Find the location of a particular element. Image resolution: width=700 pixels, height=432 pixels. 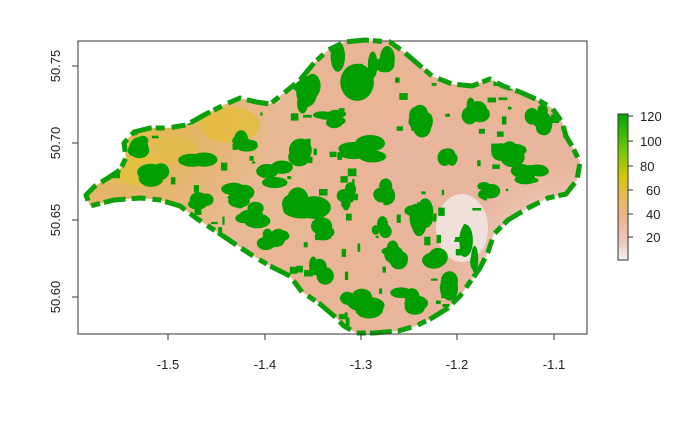

legend-tick-label: 100 is located at coordinates (651, 141).